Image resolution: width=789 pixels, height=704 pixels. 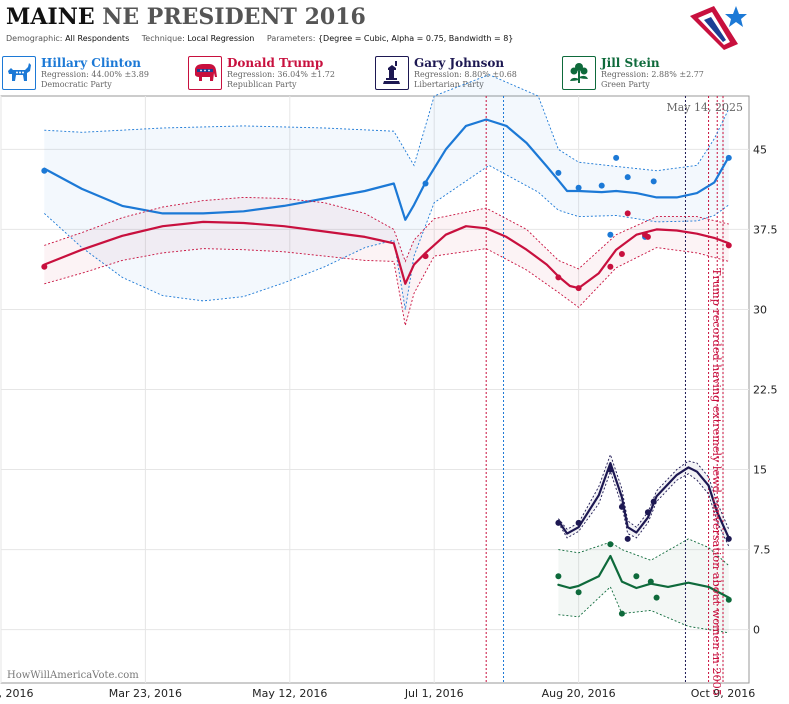 What do you see at coordinates (262, 84) in the screenshot?
I see `candidate-party: Republican Party` at bounding box center [262, 84].